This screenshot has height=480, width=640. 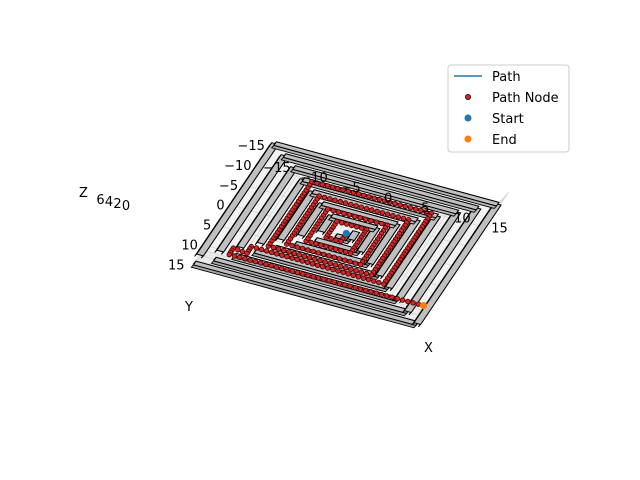 I want to click on y-tick-label: 15, so click(x=176, y=265).